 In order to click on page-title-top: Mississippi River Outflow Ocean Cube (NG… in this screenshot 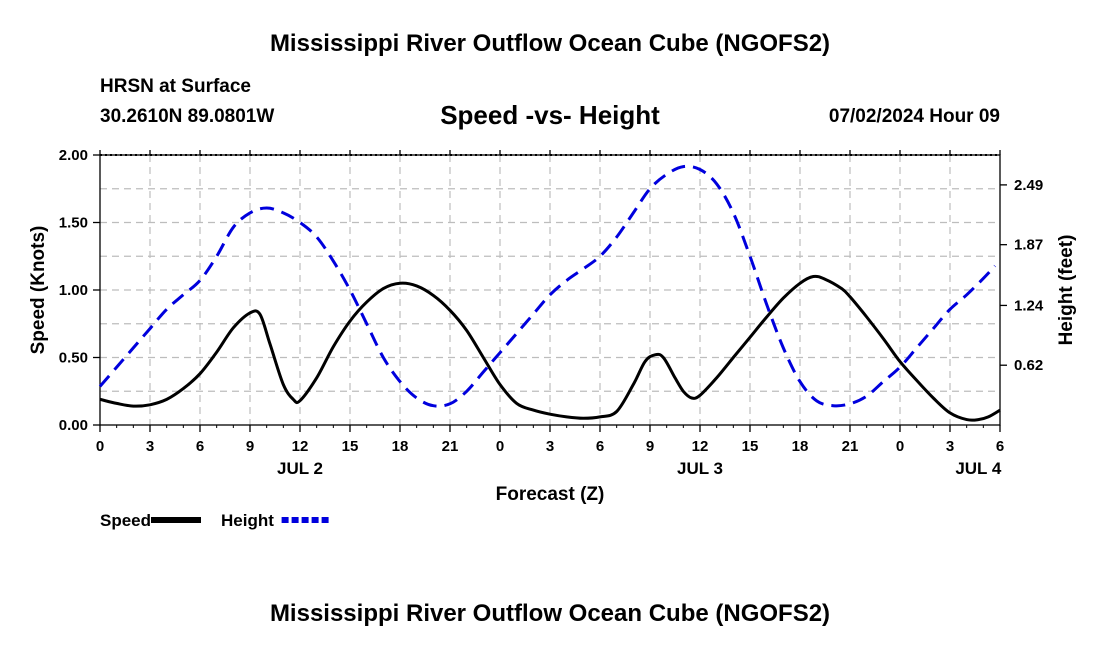, I will do `click(550, 43)`.